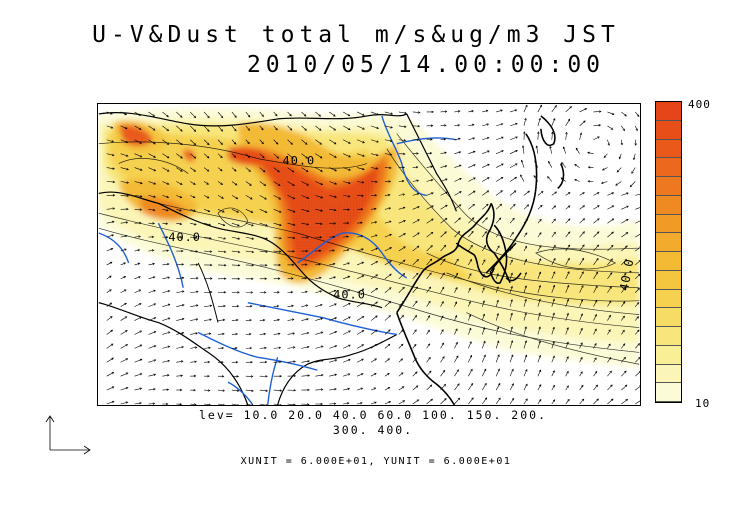 This screenshot has width=752, height=532. What do you see at coordinates (426, 65) in the screenshot?
I see `map-title-line2: 2010/05/14.00:00:00` at bounding box center [426, 65].